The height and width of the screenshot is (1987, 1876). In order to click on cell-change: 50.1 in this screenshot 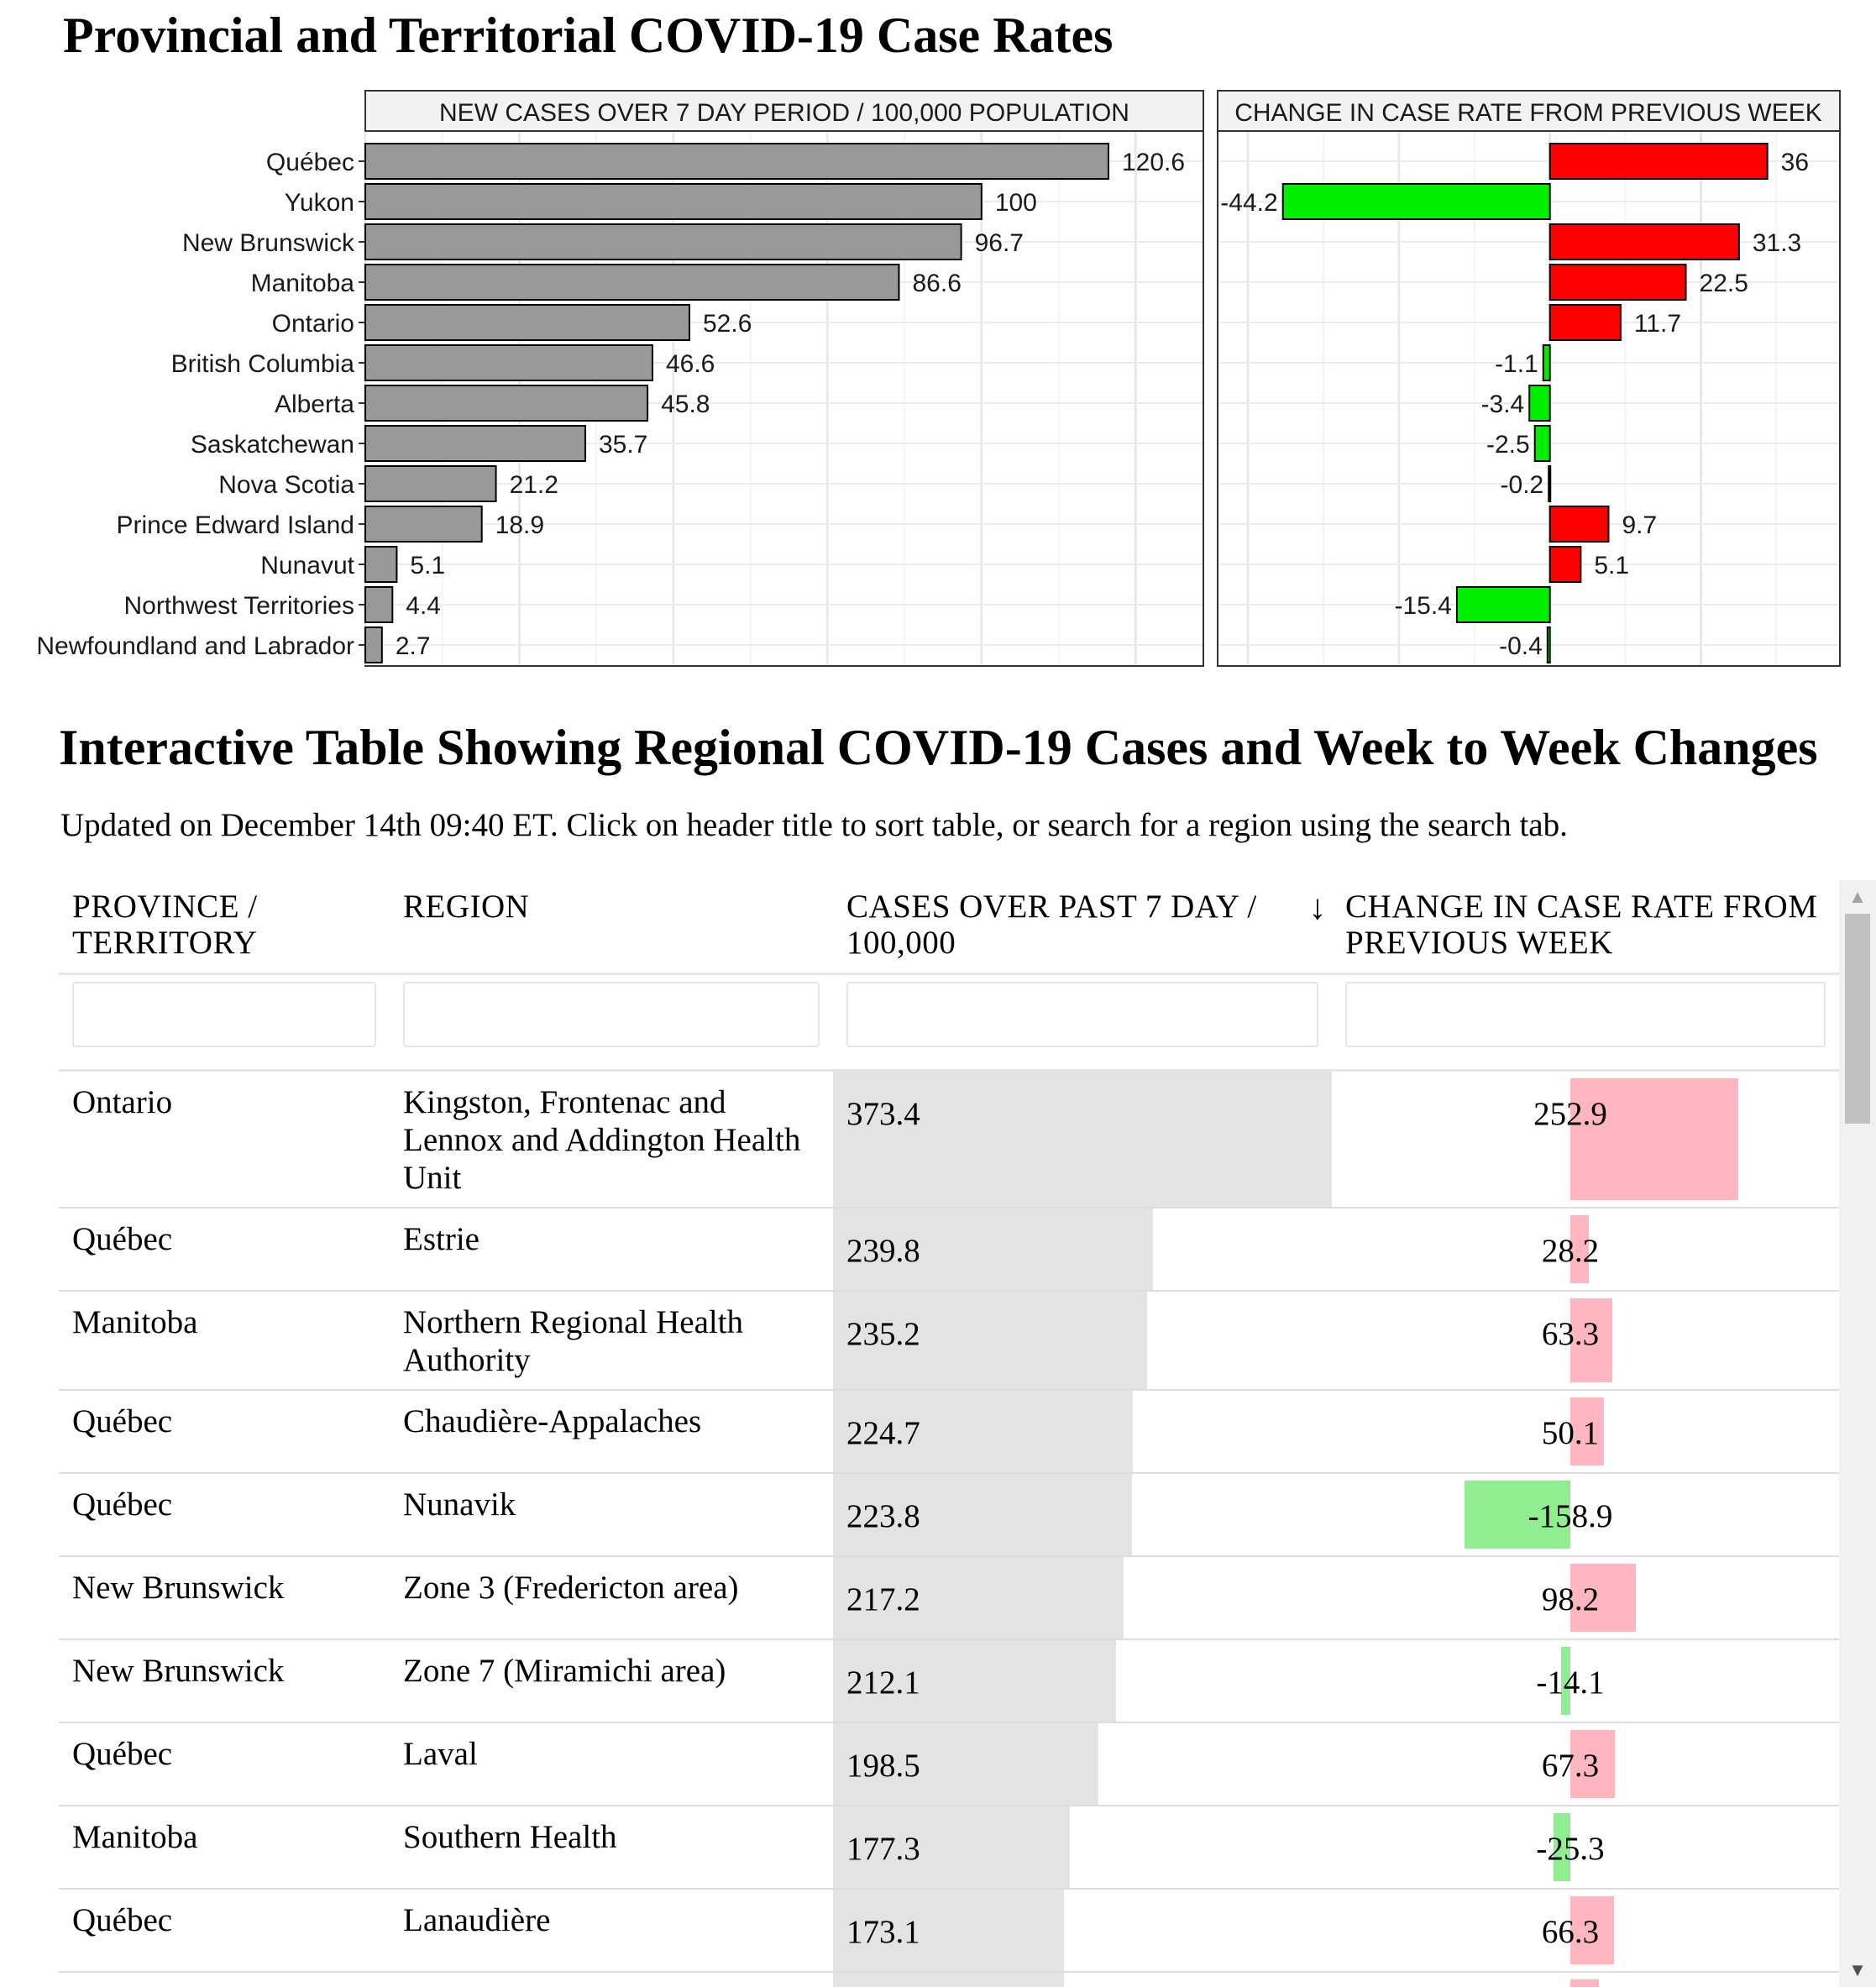, I will do `click(1586, 1432)`.